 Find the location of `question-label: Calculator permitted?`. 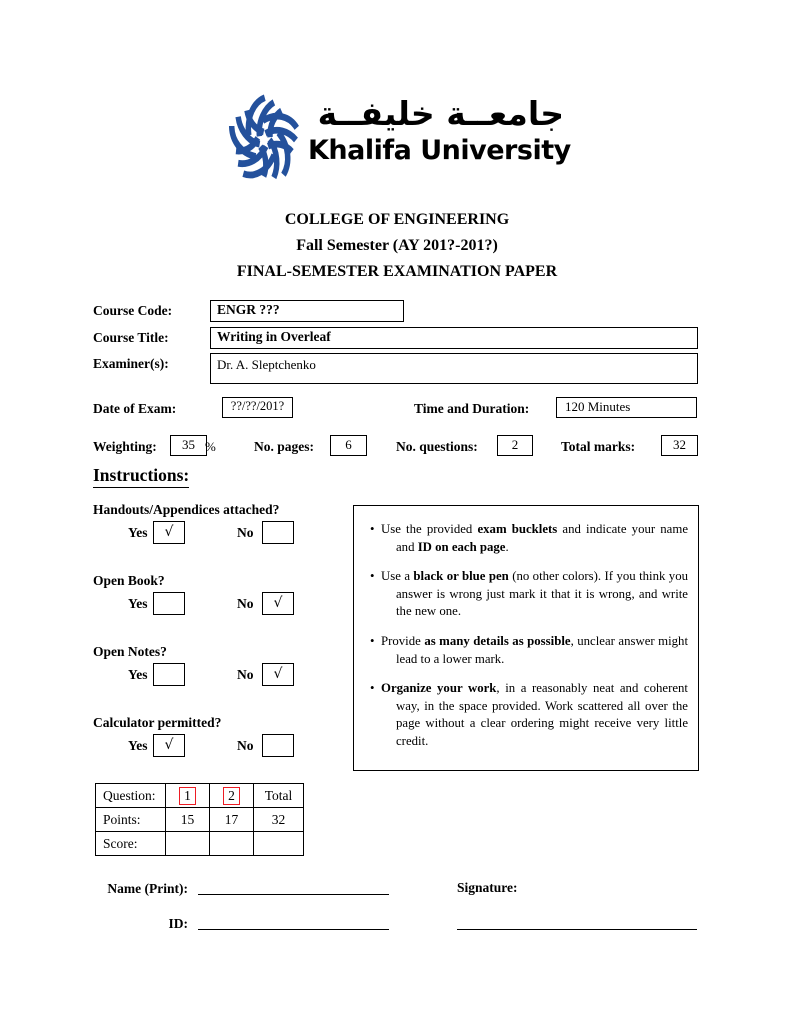

question-label: Calculator permitted? is located at coordinates (157, 722).